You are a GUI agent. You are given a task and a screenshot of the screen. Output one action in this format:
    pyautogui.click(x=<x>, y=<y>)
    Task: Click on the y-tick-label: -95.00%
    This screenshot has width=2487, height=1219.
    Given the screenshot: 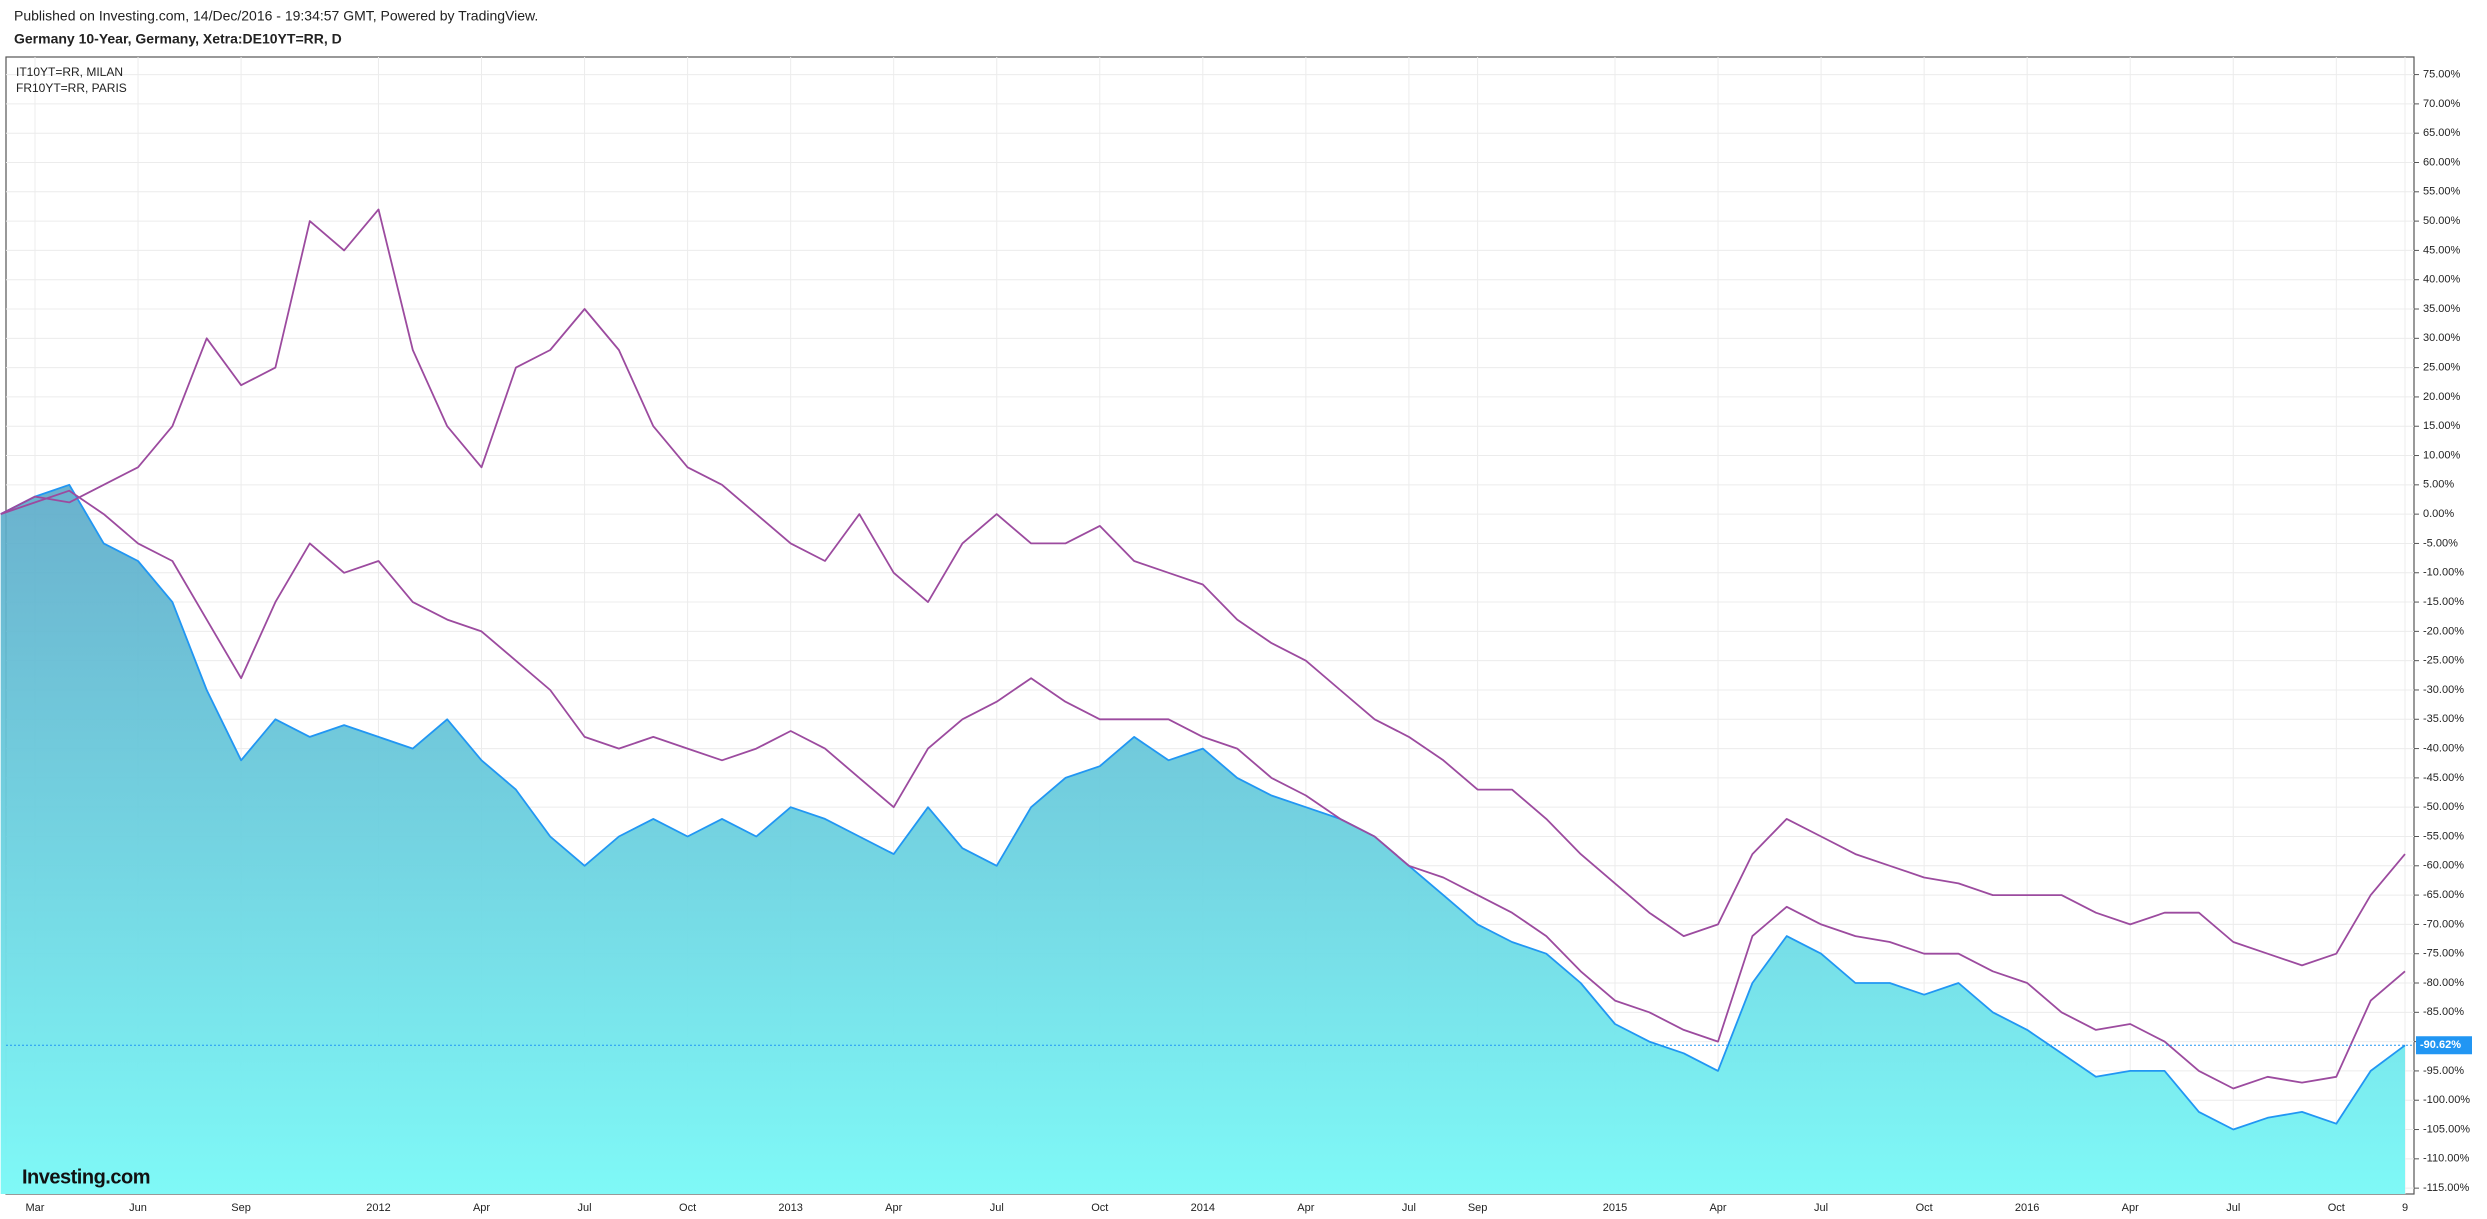 What is the action you would take?
    pyautogui.click(x=2443, y=1071)
    